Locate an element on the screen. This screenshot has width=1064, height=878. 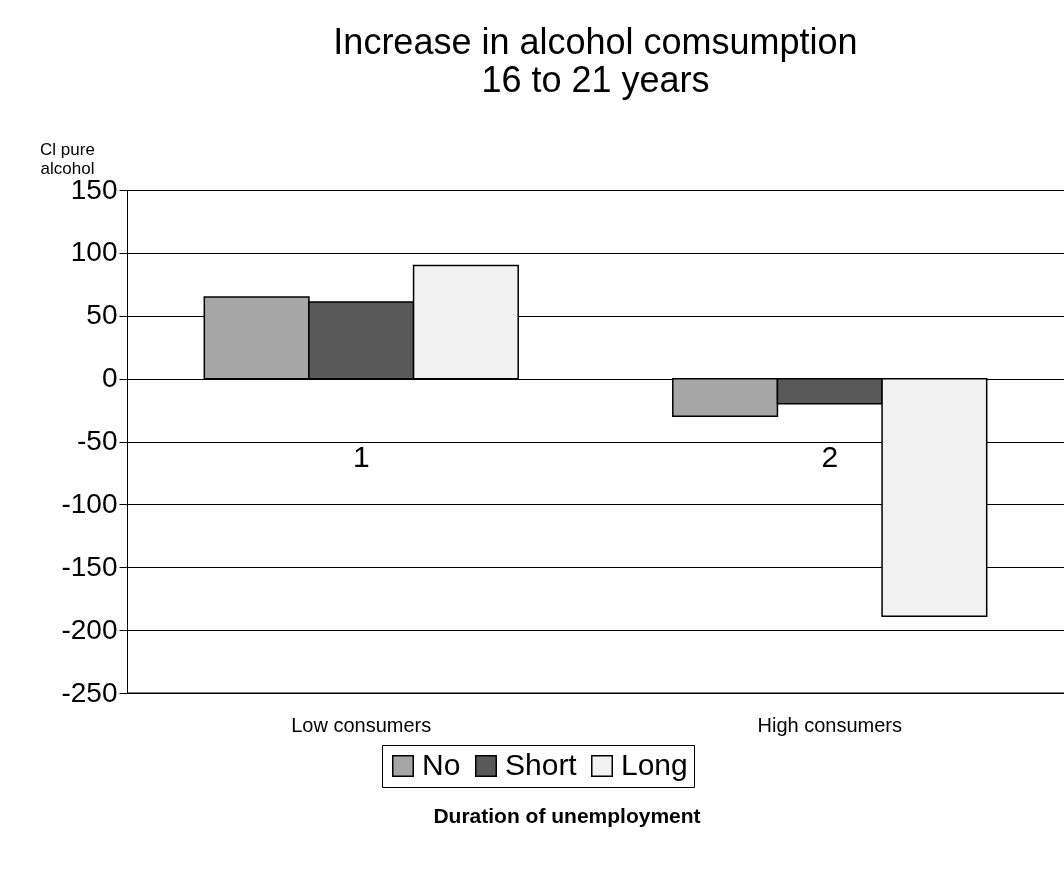
text: 16 to 21 years is located at coordinates (595, 79).